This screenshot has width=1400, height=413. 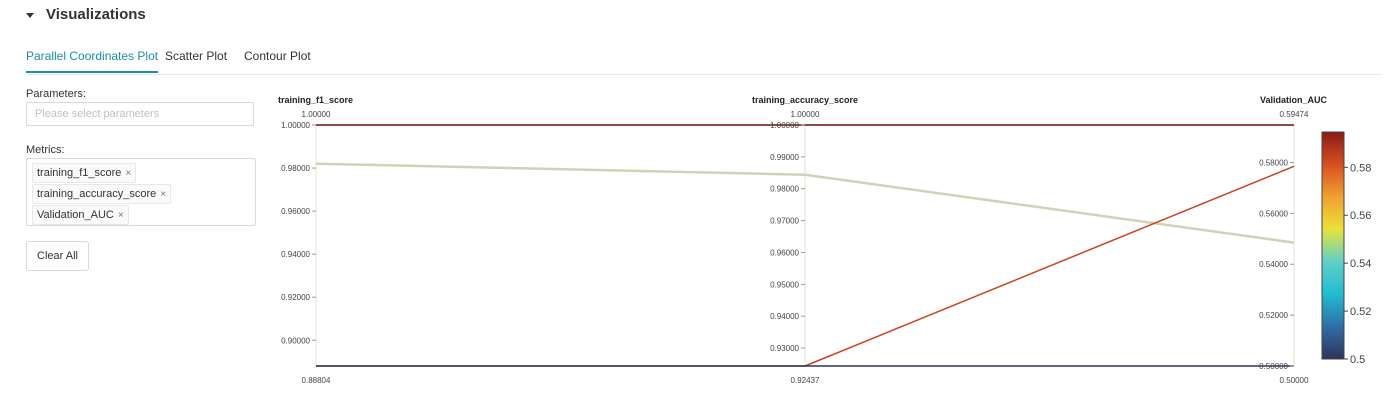 What do you see at coordinates (196, 56) in the screenshot?
I see `tab-scatter-plot: Scatter Plot` at bounding box center [196, 56].